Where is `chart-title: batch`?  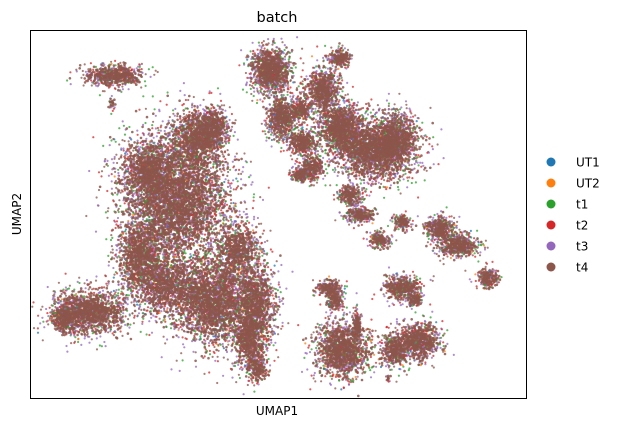 chart-title: batch is located at coordinates (277, 18).